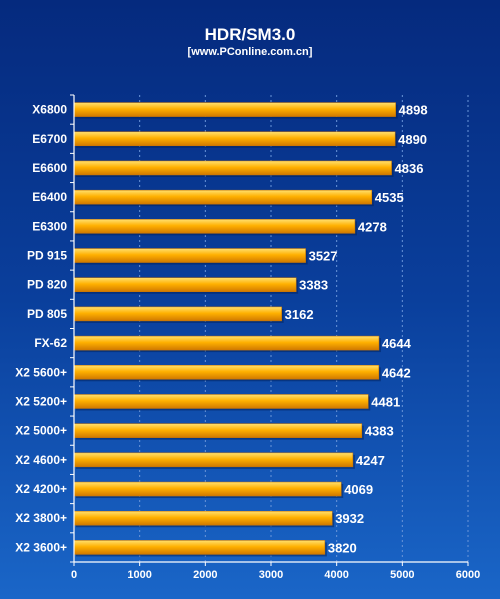 The image size is (500, 599). What do you see at coordinates (299, 314) in the screenshot?
I see `value-label: 3162` at bounding box center [299, 314].